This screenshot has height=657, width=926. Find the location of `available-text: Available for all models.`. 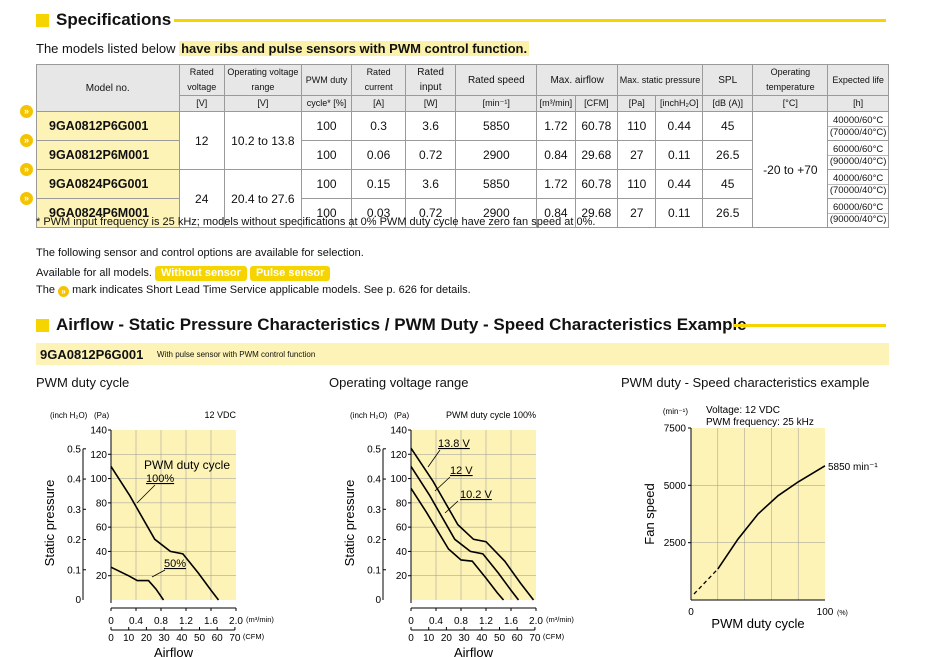

available-text: Available for all models. is located at coordinates (94, 273).